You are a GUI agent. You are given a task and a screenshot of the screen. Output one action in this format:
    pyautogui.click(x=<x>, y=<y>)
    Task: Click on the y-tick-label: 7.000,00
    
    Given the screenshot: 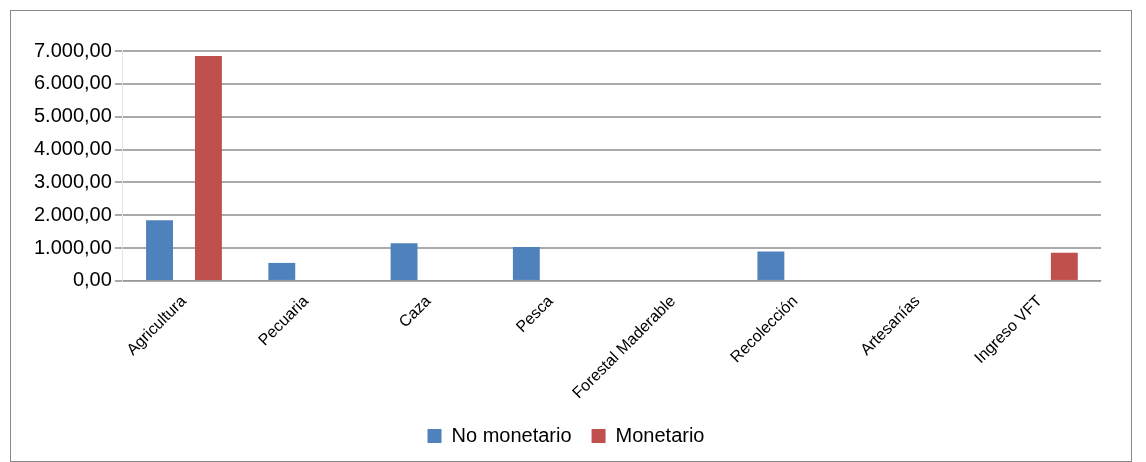 What is the action you would take?
    pyautogui.click(x=72, y=49)
    